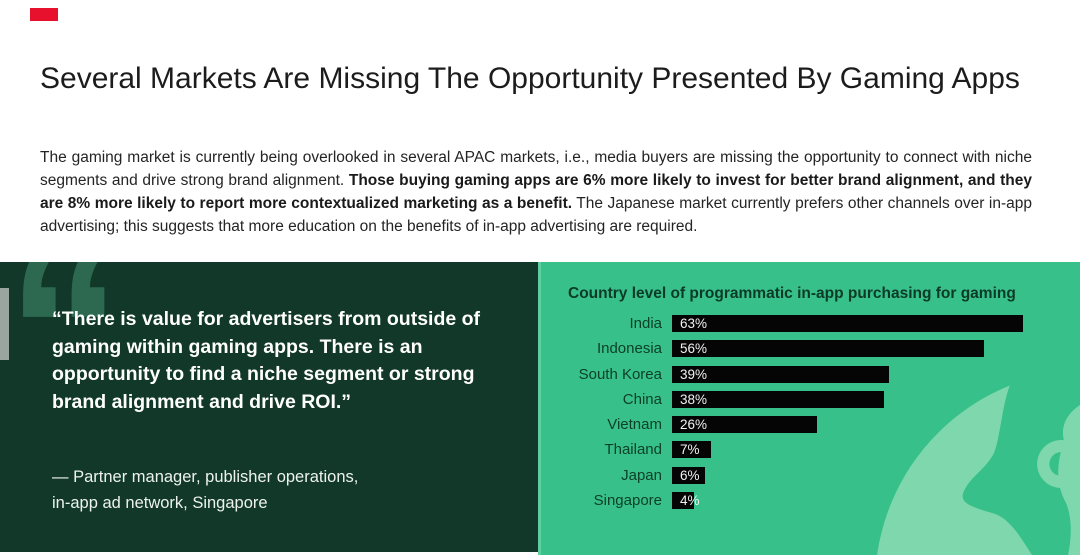 The height and width of the screenshot is (559, 1080). I want to click on bar-track: 4%, so click(876, 501).